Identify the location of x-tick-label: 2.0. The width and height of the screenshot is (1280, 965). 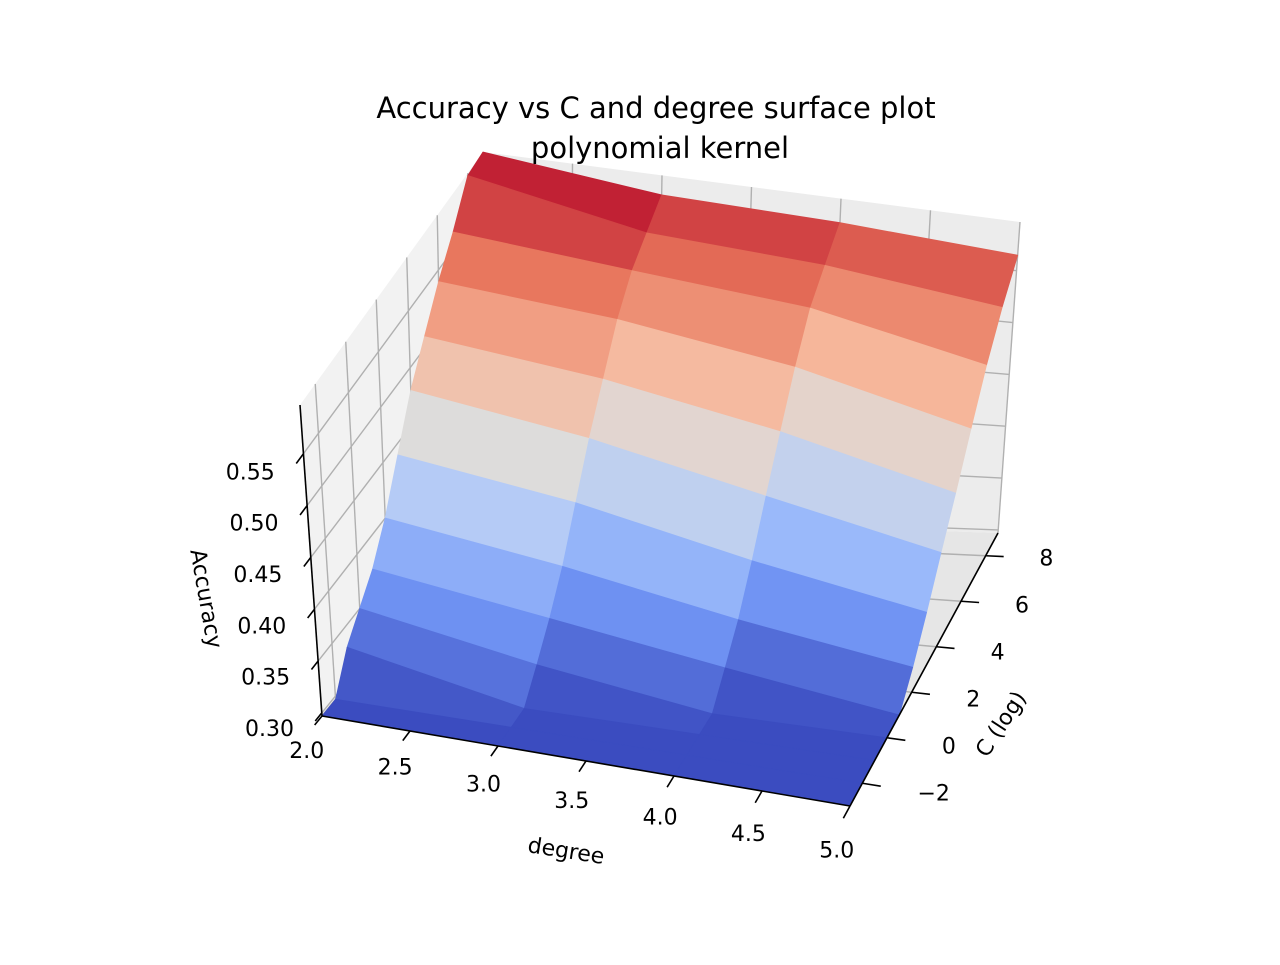
(306, 751).